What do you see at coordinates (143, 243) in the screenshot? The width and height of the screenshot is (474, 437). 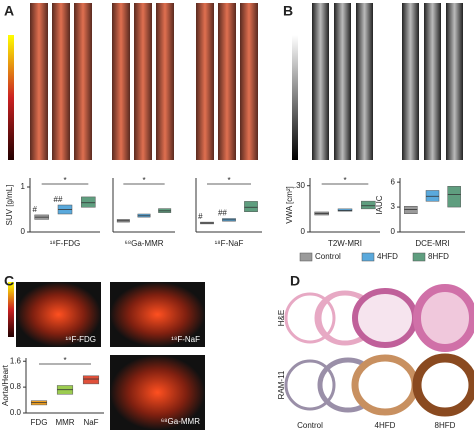 I see `x-axis-label: ⁶⁸Ga-MMR` at bounding box center [143, 243].